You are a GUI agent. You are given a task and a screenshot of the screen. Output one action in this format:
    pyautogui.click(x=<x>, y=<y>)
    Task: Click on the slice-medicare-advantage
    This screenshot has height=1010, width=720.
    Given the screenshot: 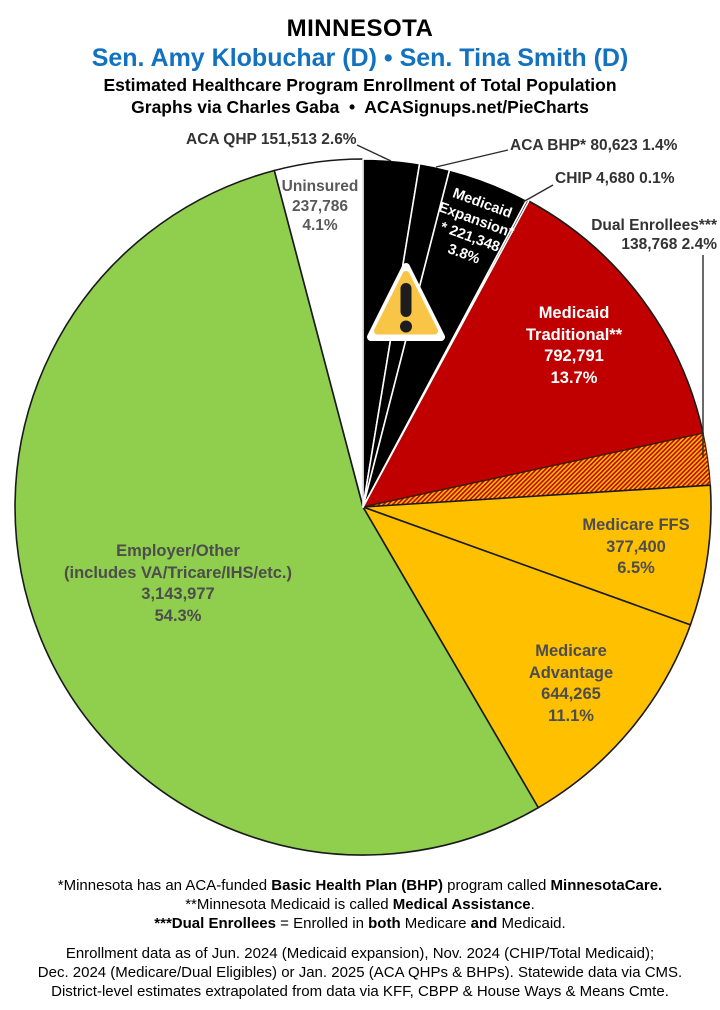 What is the action you would take?
    pyautogui.click(x=527, y=657)
    